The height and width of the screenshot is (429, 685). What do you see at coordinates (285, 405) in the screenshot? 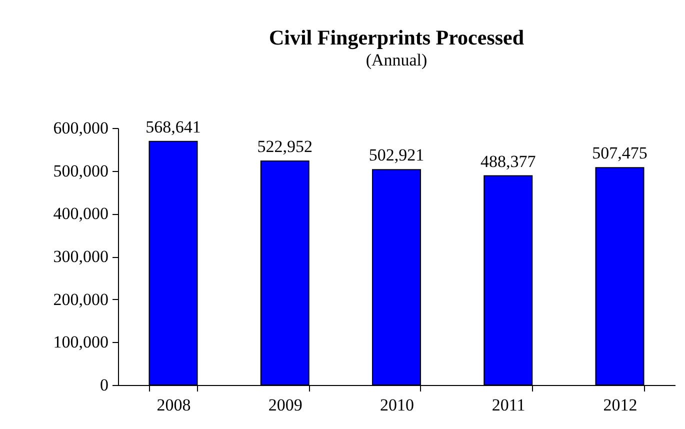
I see `x-tick-label: 2009` at bounding box center [285, 405].